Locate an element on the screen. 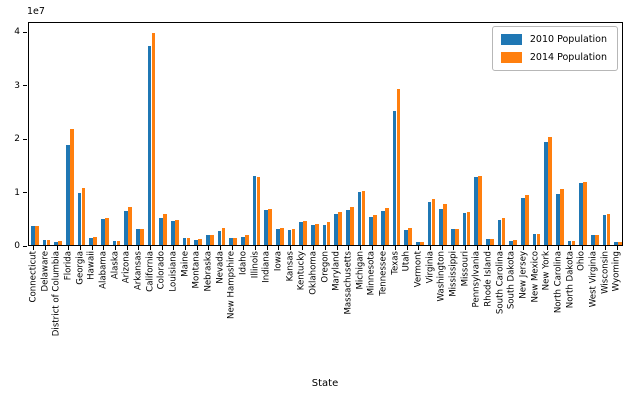  x-tick-label-rhode-island: Rhode Island is located at coordinates (488, 279).